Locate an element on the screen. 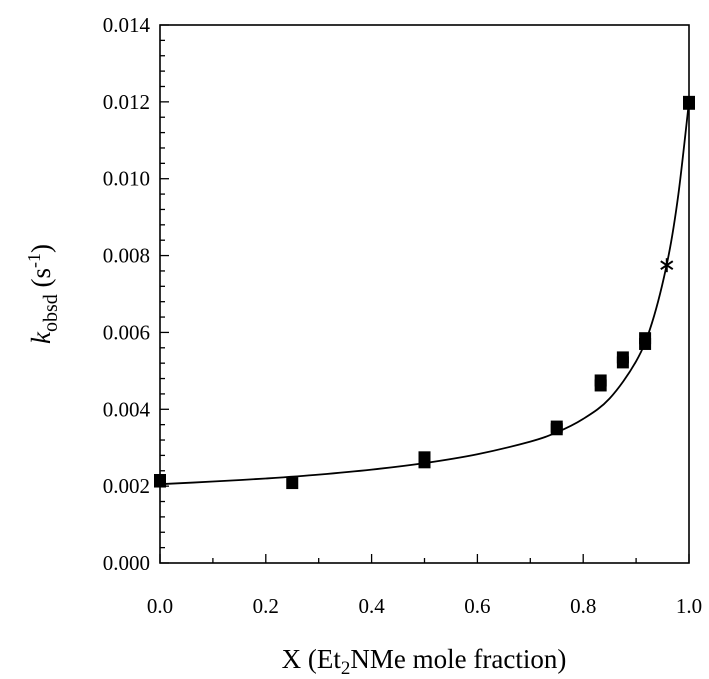 The image size is (709, 679). y-tick-label: 0.014 is located at coordinates (127, 25).